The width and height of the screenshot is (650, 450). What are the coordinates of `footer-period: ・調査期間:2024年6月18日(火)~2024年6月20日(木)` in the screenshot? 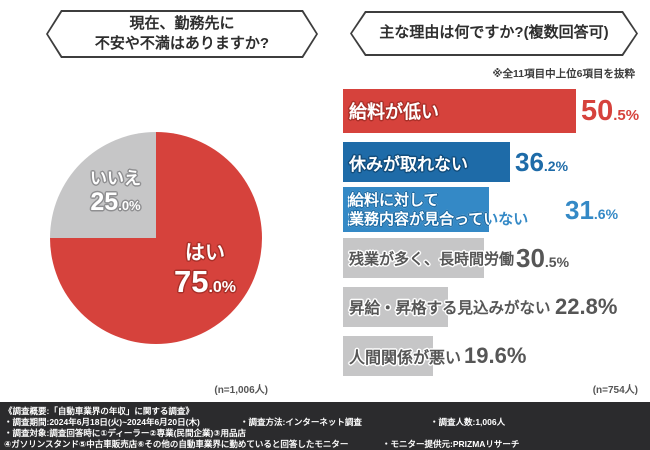 It's located at (102, 422).